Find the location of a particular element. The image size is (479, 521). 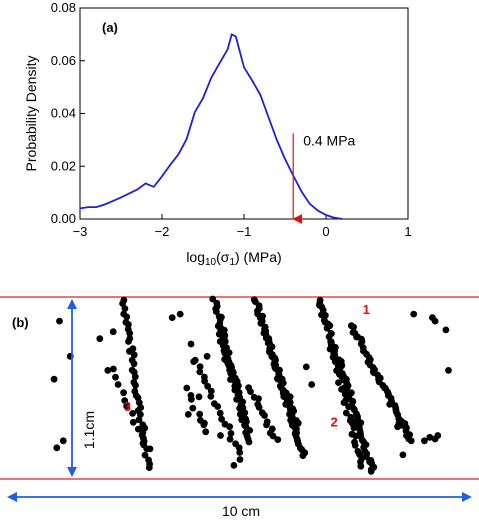

threshold-label: 0.4 MPa is located at coordinates (329, 140).